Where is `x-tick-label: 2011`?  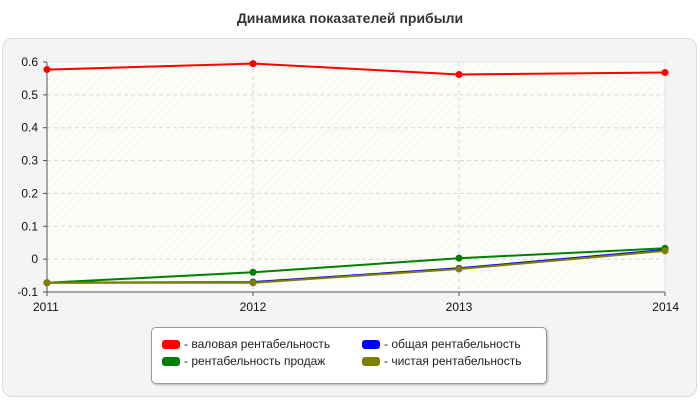
x-tick-label: 2011 is located at coordinates (46, 307).